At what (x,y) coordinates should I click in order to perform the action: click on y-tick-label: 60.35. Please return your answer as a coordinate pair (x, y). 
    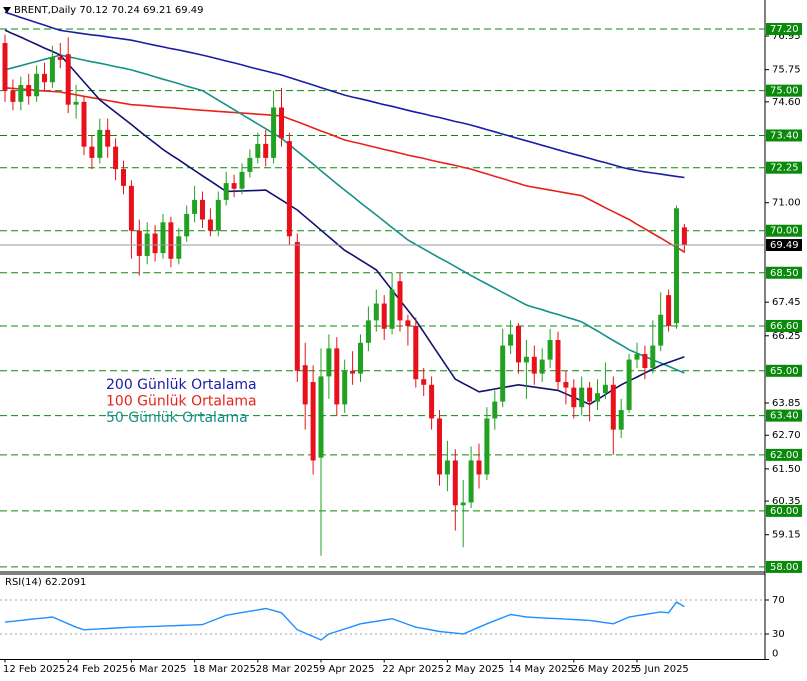
    Looking at the image, I should click on (786, 501).